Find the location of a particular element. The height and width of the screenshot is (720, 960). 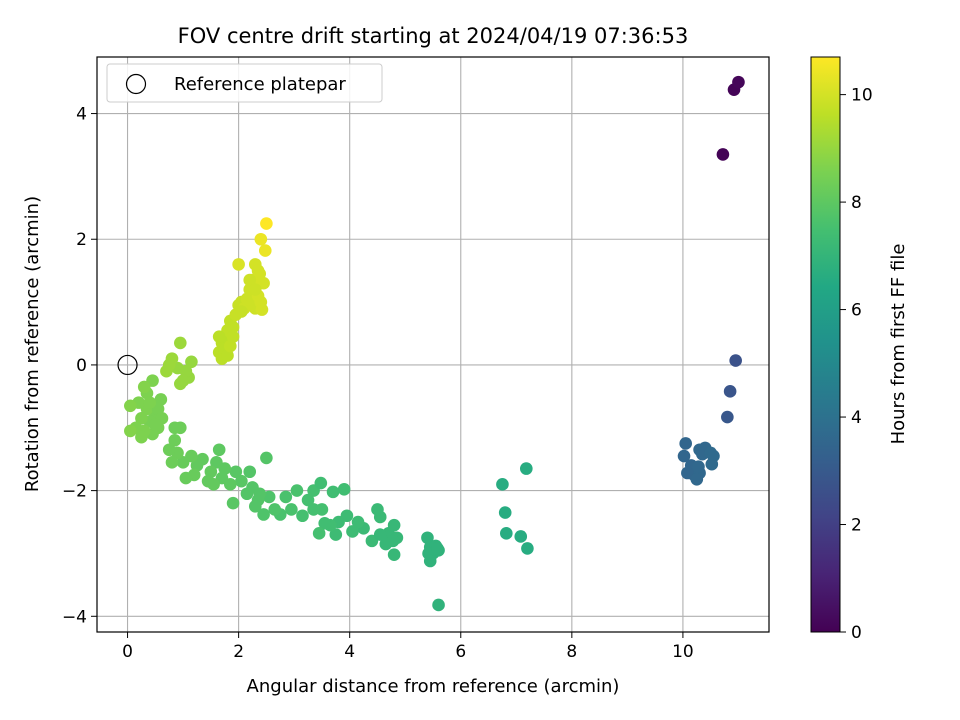

legend-box is located at coordinates (244, 83).